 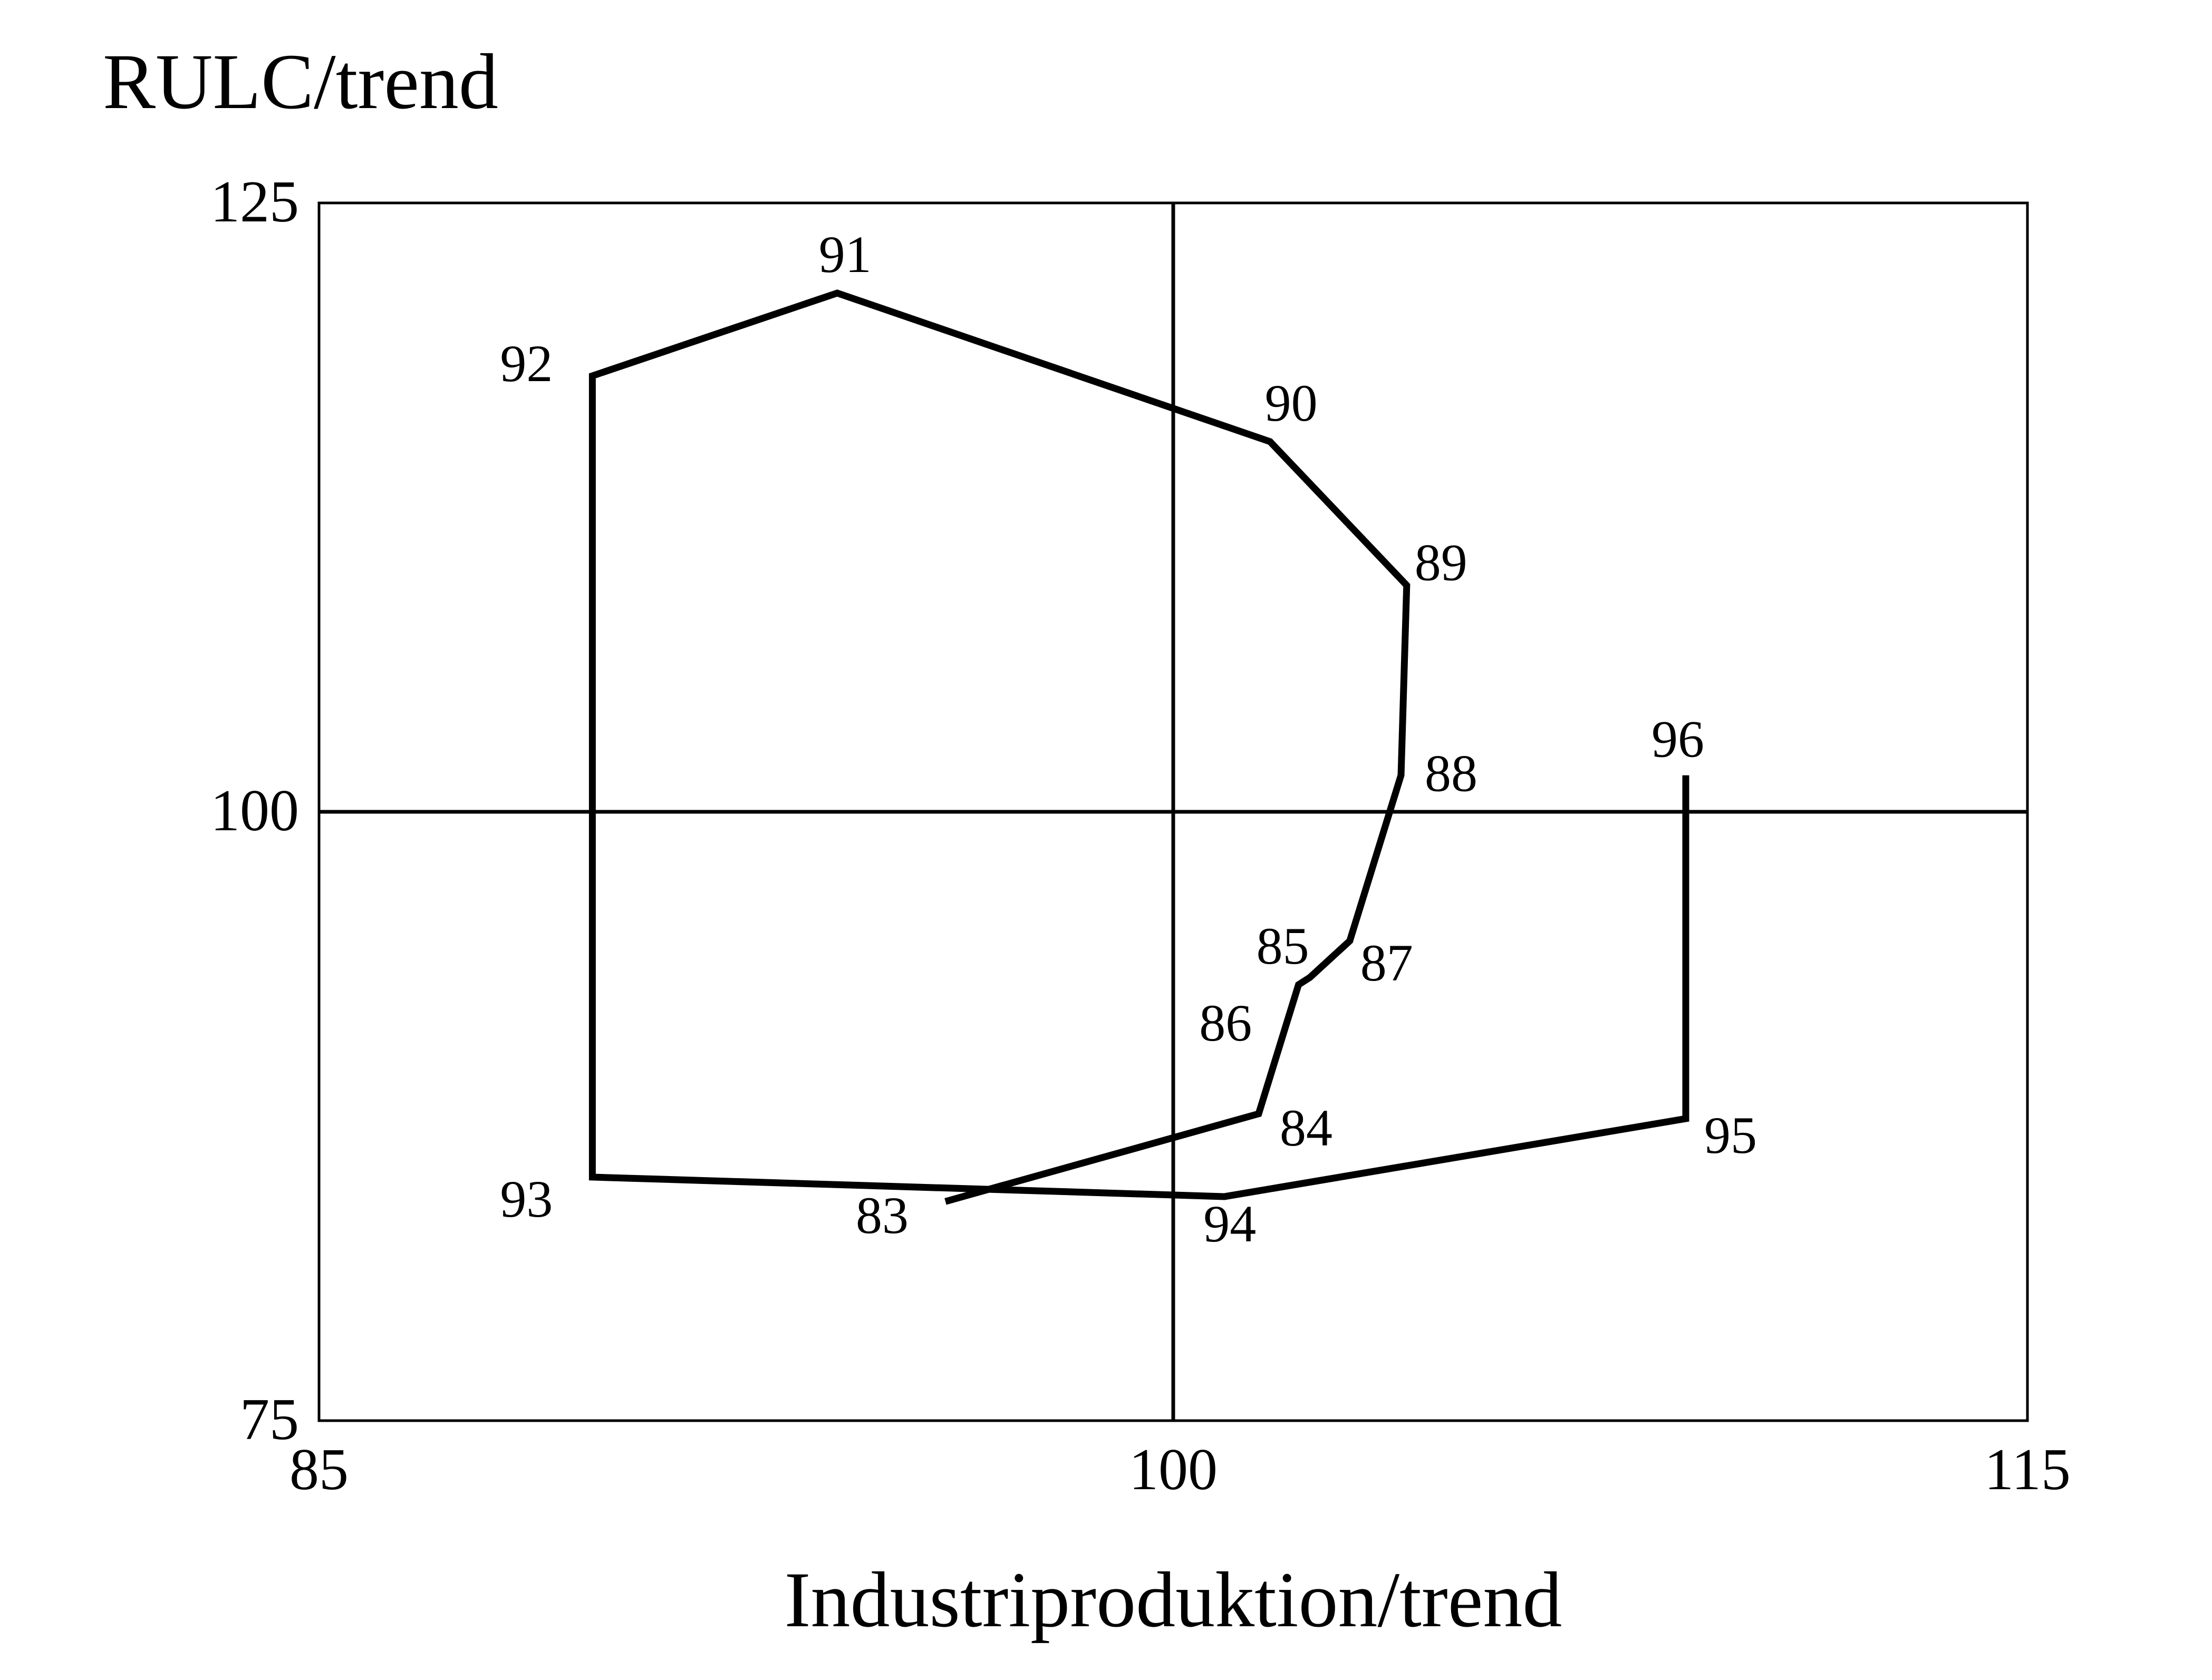 I want to click on x-tick-label: 85, so click(x=319, y=1469).